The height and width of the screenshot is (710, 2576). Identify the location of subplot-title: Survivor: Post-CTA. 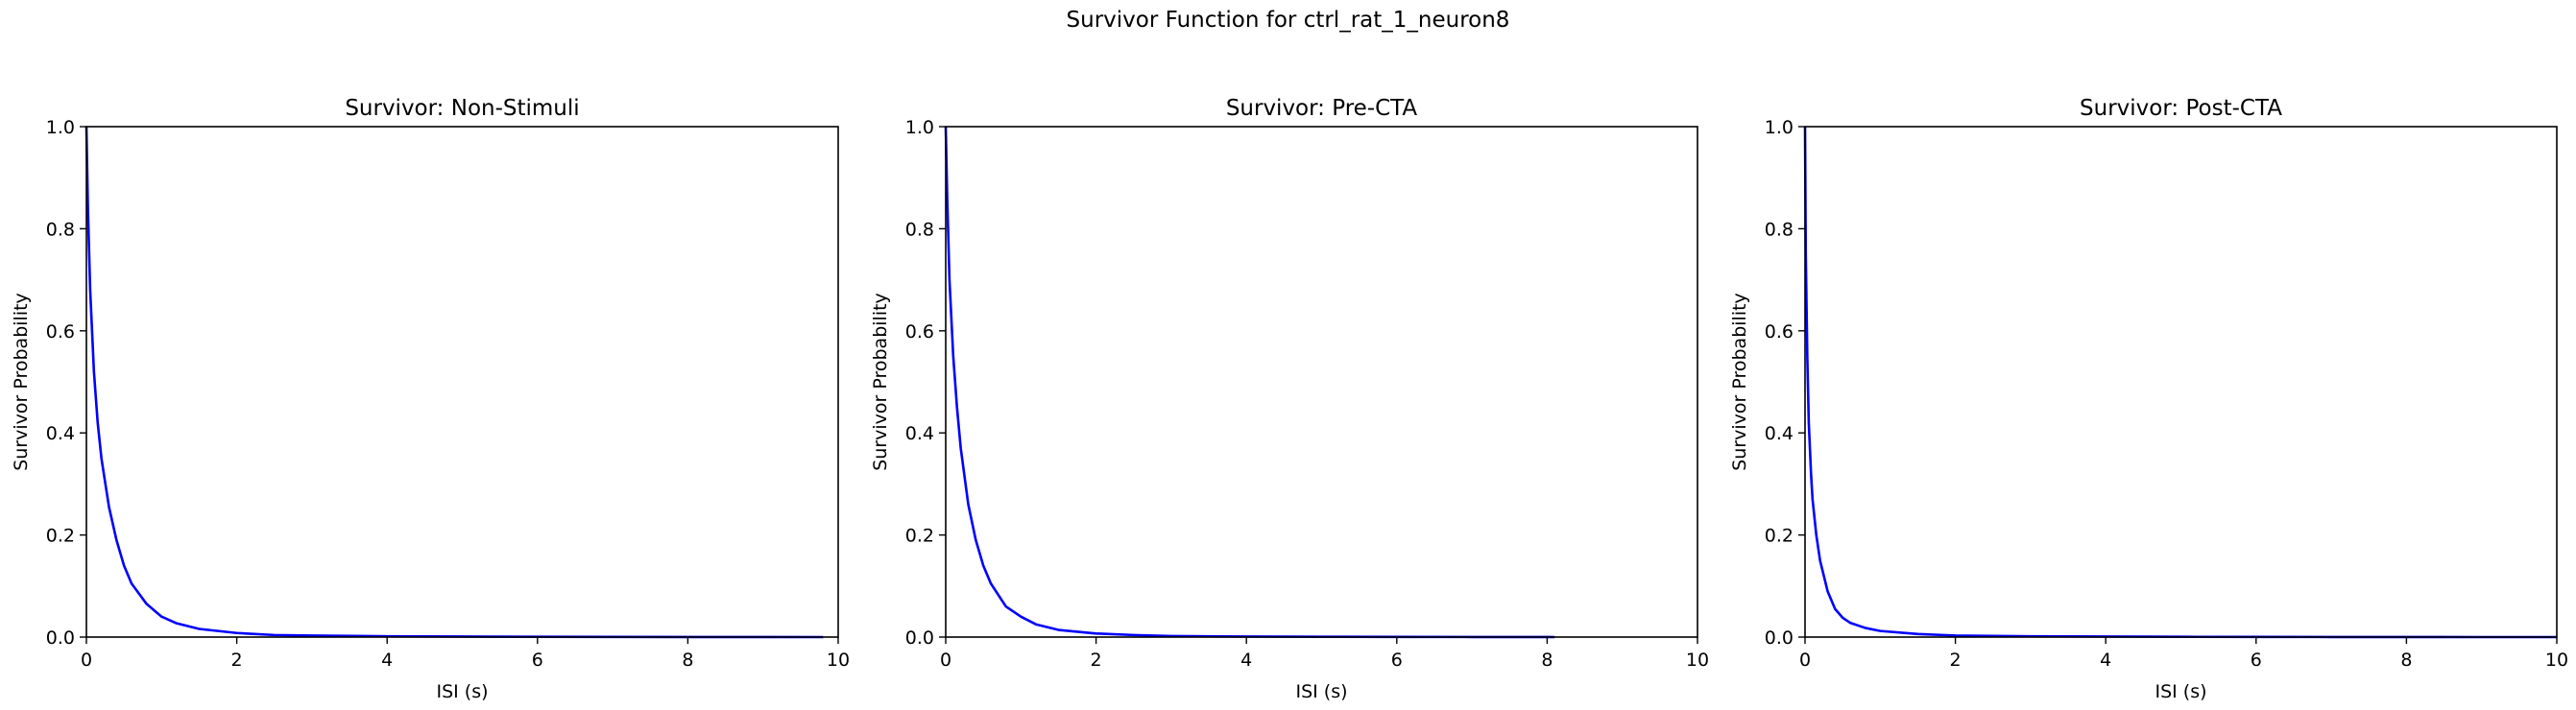
(2181, 108).